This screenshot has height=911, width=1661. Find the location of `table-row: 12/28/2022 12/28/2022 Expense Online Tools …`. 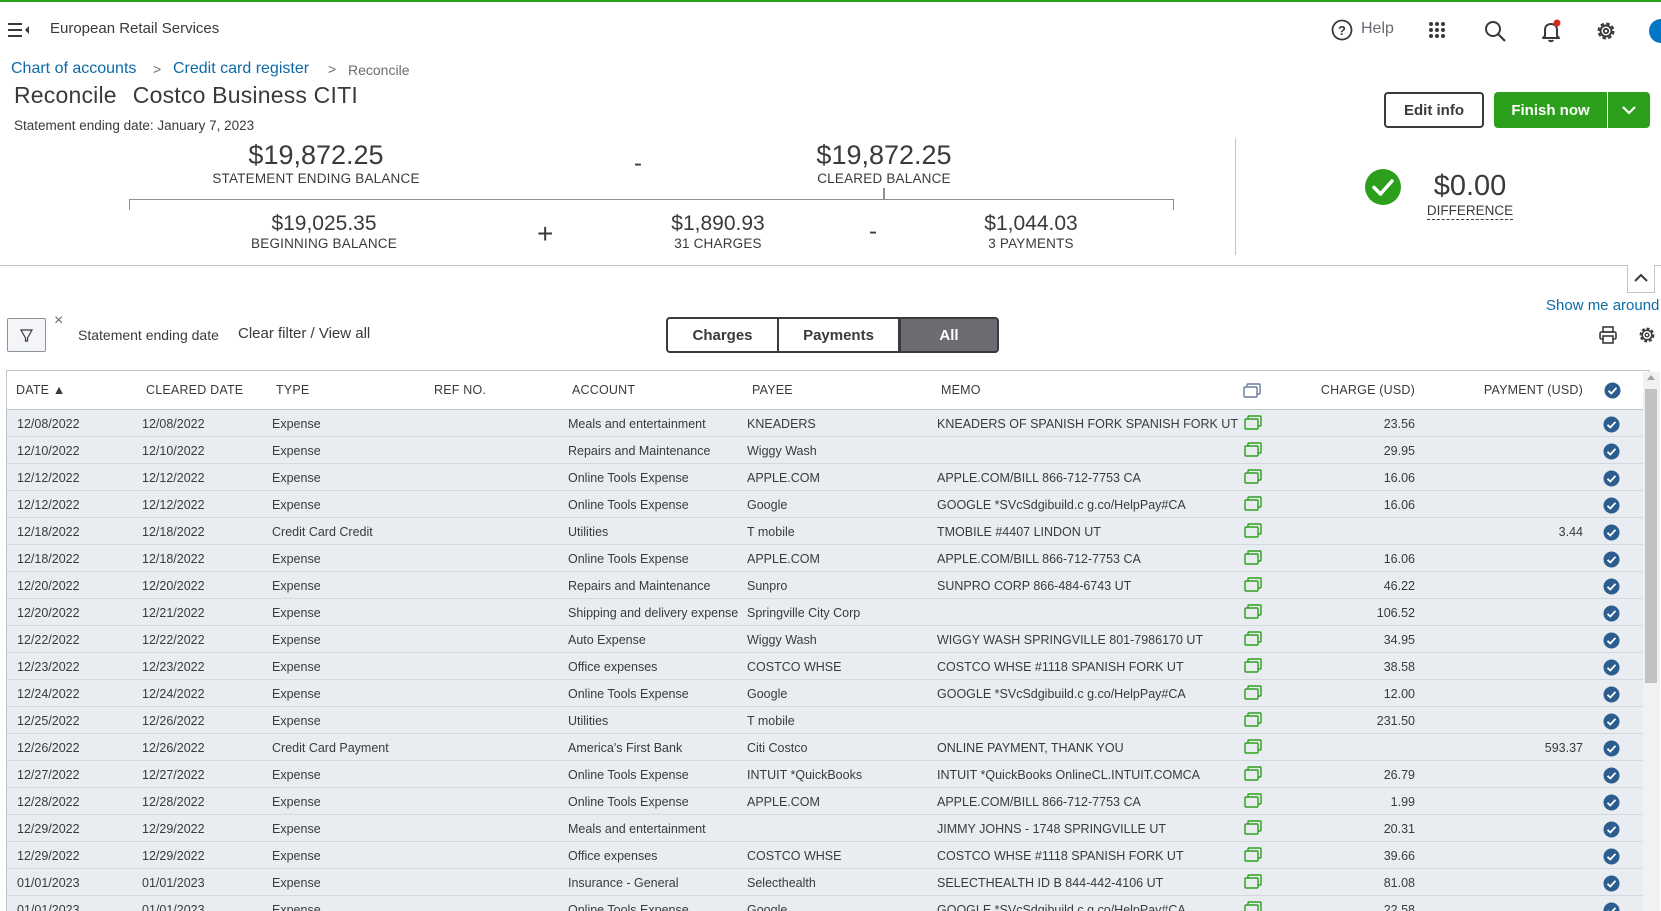

table-row: 12/28/2022 12/28/2022 Expense Online Tools … is located at coordinates (828, 801).